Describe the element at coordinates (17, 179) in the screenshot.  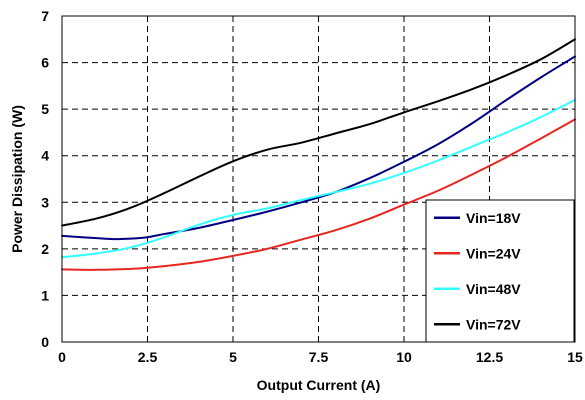
I see `y-axis-title: Power Dissipation (W)` at that location.